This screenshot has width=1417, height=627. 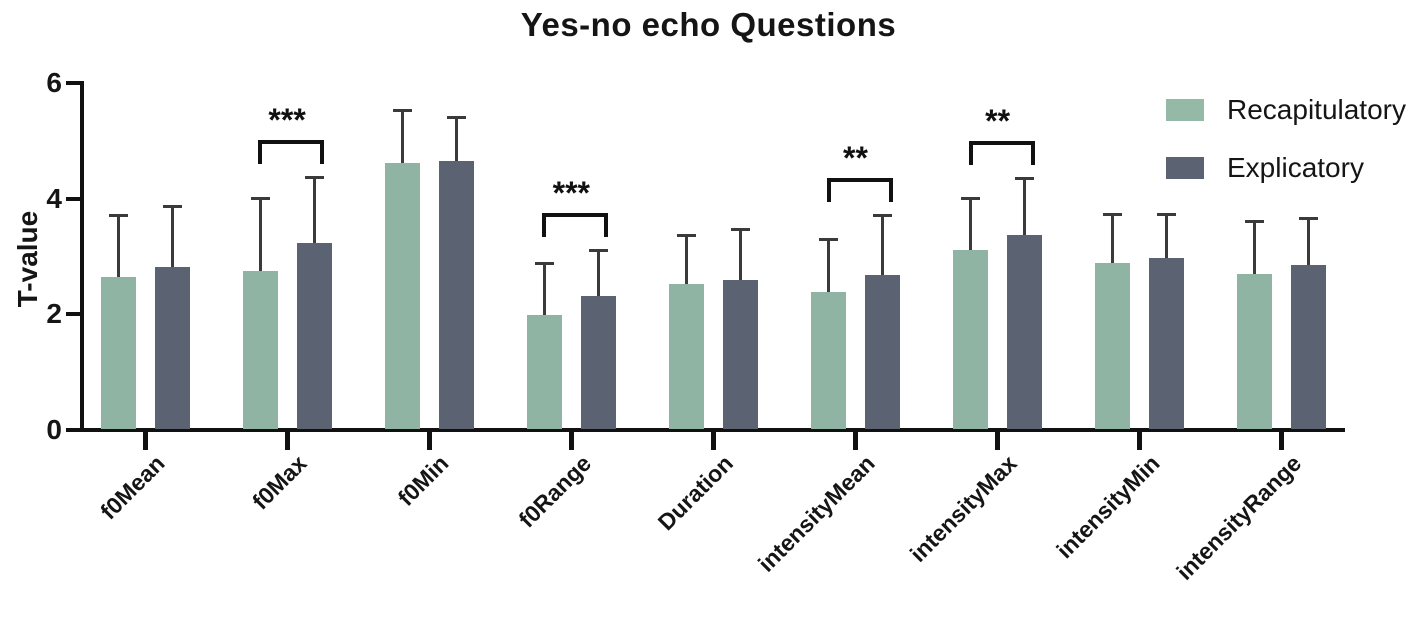 What do you see at coordinates (429, 441) in the screenshot?
I see `x-tick-f0Min` at bounding box center [429, 441].